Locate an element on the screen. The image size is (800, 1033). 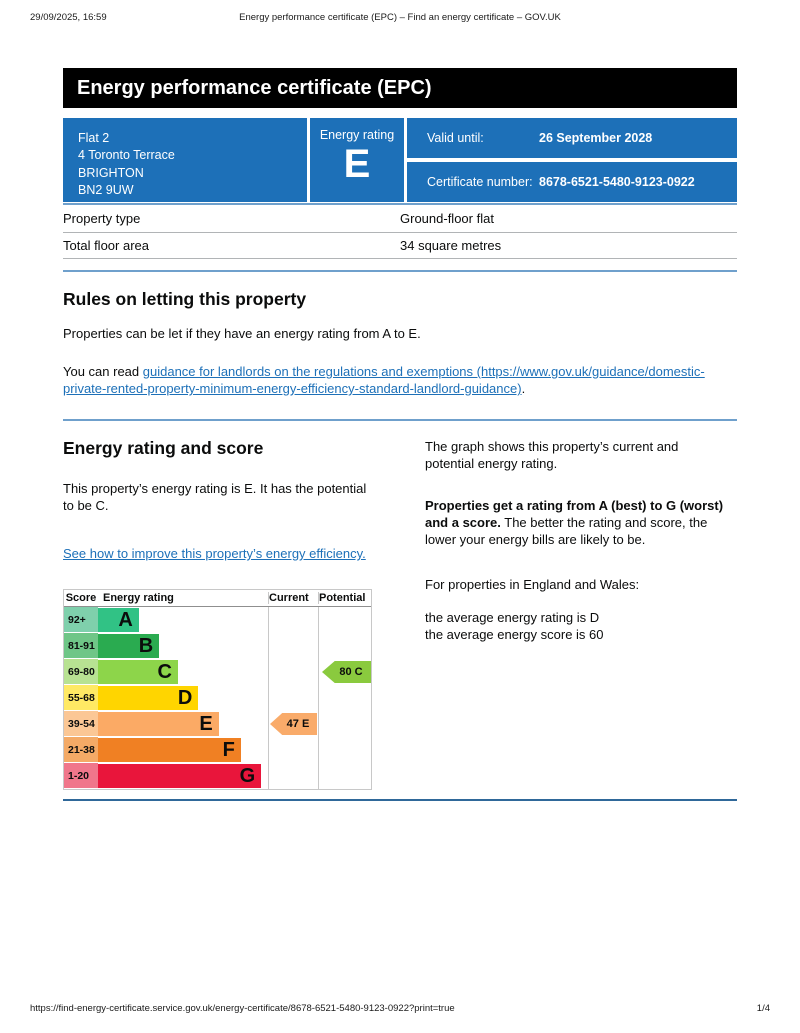
score-range-b: 81-91 is located at coordinates (81, 646).